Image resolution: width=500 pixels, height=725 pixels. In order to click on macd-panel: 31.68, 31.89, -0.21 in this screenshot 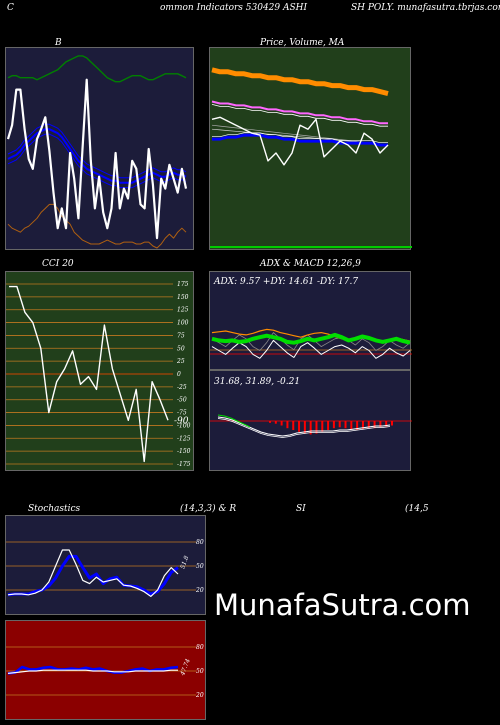, I will do `click(310, 420)`.